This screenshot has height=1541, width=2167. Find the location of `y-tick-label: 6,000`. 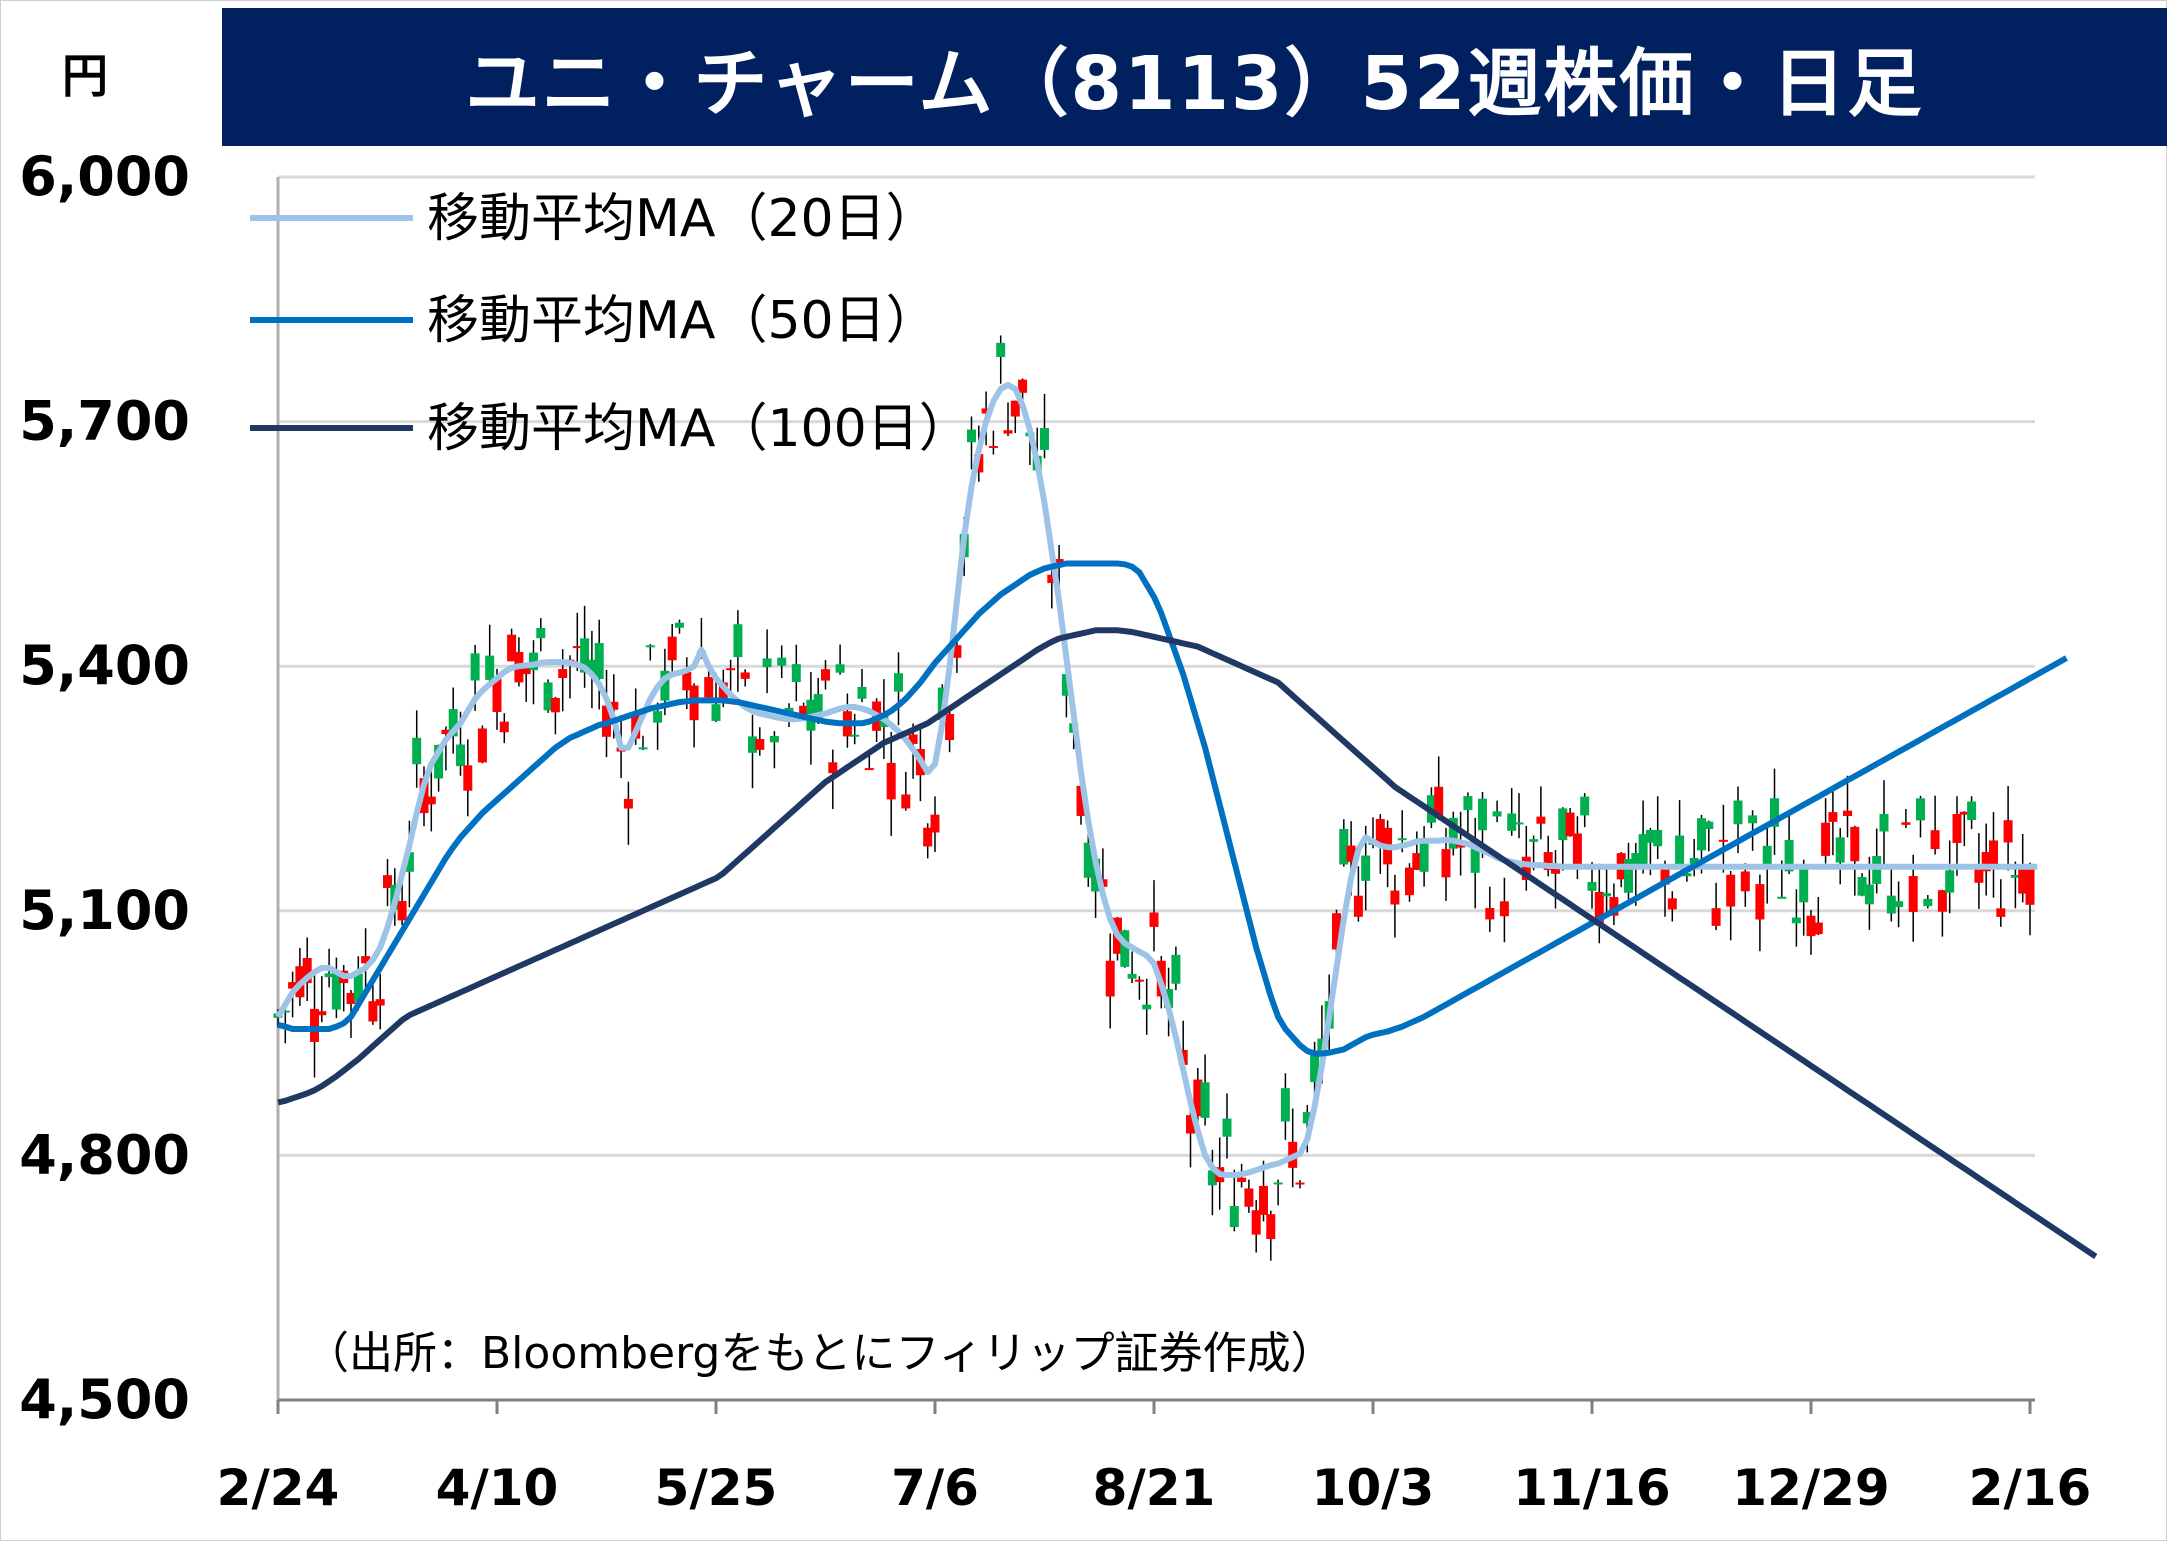

y-tick-label: 6,000 is located at coordinates (104, 176).